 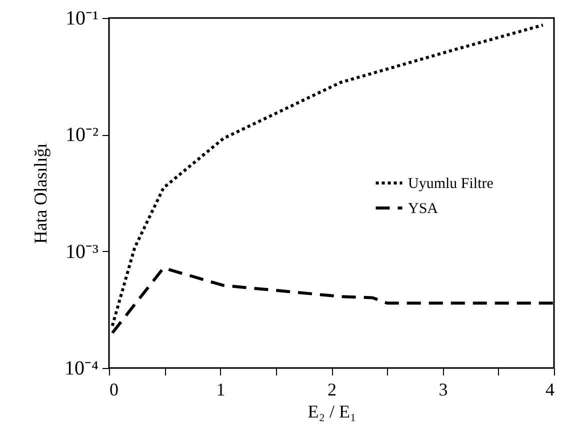 I want to click on y-axis-title: Hata Olasılığı, so click(x=40, y=193).